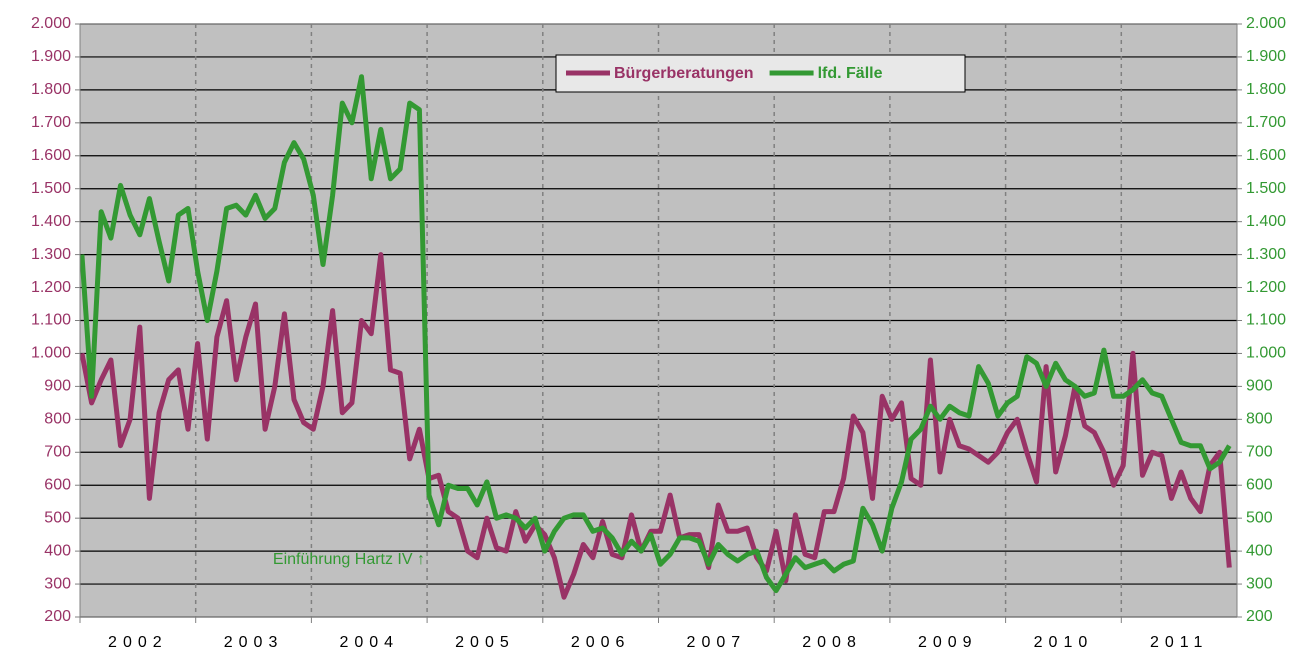 The height and width of the screenshot is (658, 1306). What do you see at coordinates (1266, 188) in the screenshot?
I see `y2-tick-label: 1.500` at bounding box center [1266, 188].